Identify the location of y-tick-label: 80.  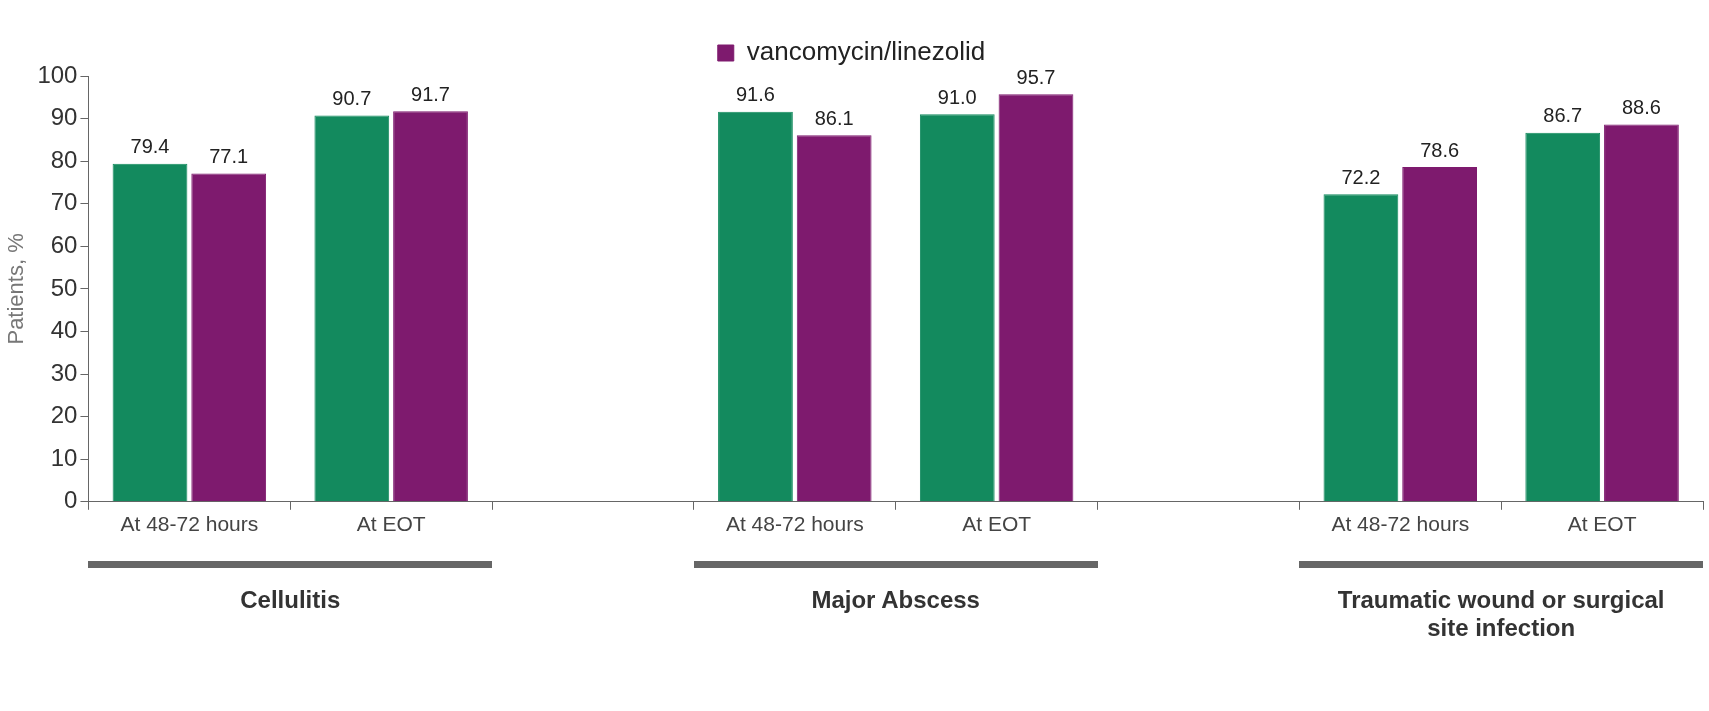
(64, 159).